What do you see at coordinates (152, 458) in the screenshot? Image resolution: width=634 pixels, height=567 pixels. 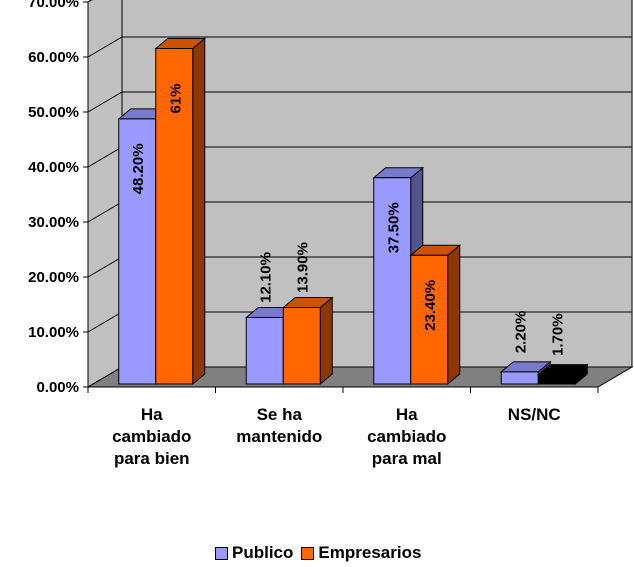 I see `category-label: para bien` at bounding box center [152, 458].